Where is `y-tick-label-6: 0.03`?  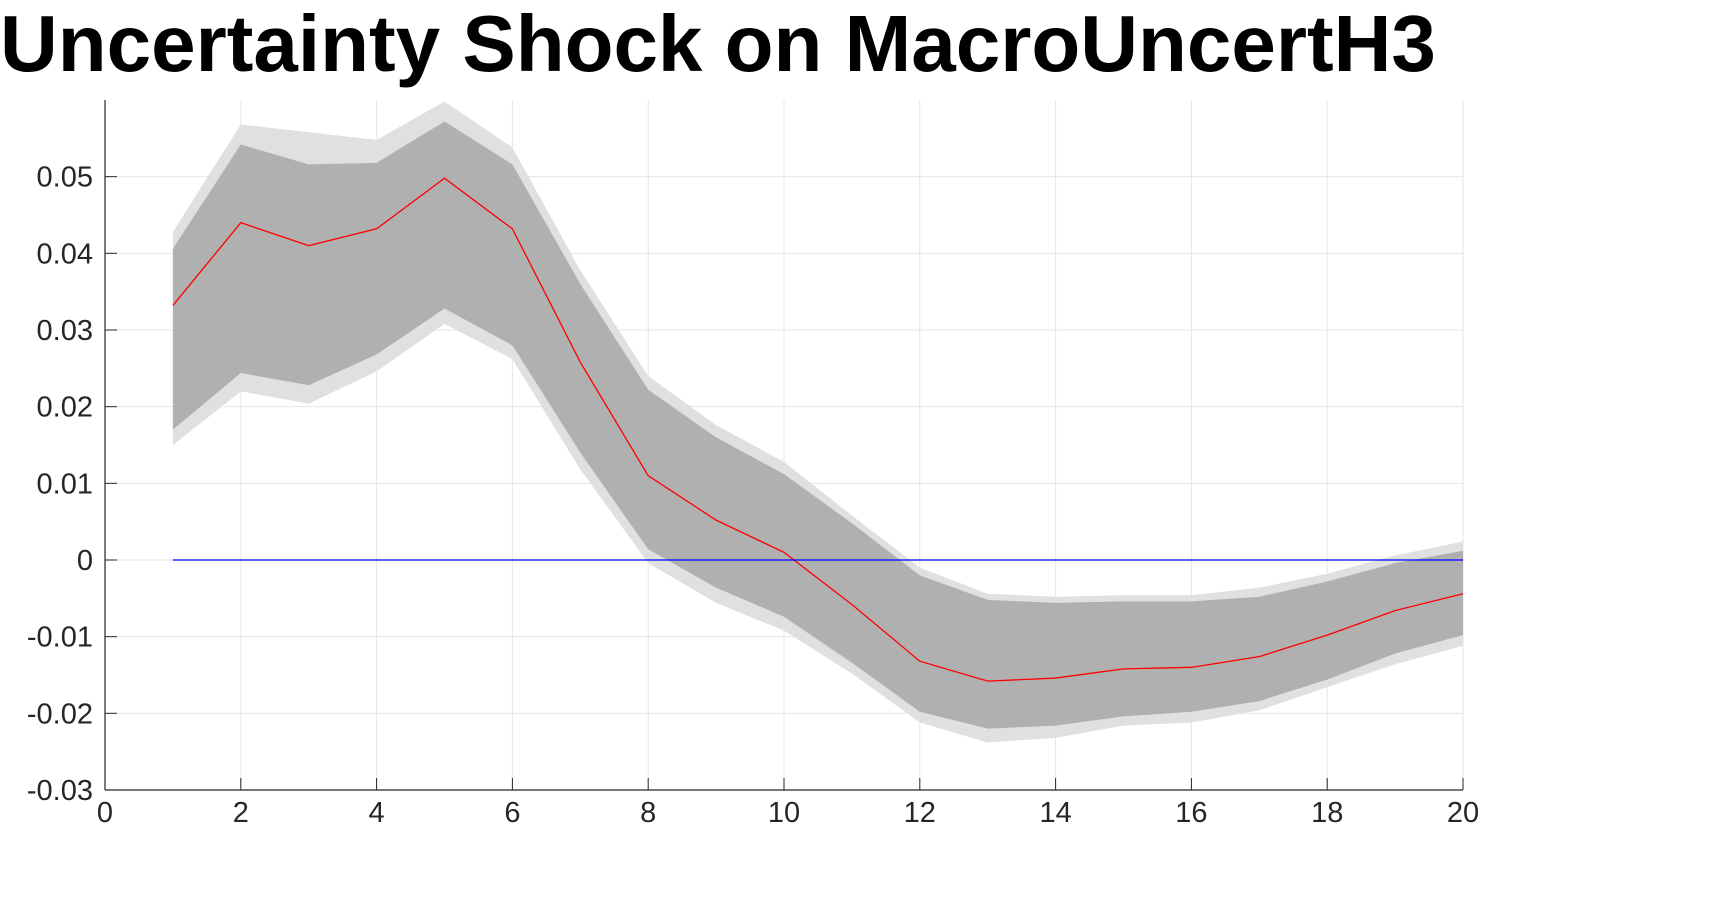
y-tick-label-6: 0.03 is located at coordinates (65, 331).